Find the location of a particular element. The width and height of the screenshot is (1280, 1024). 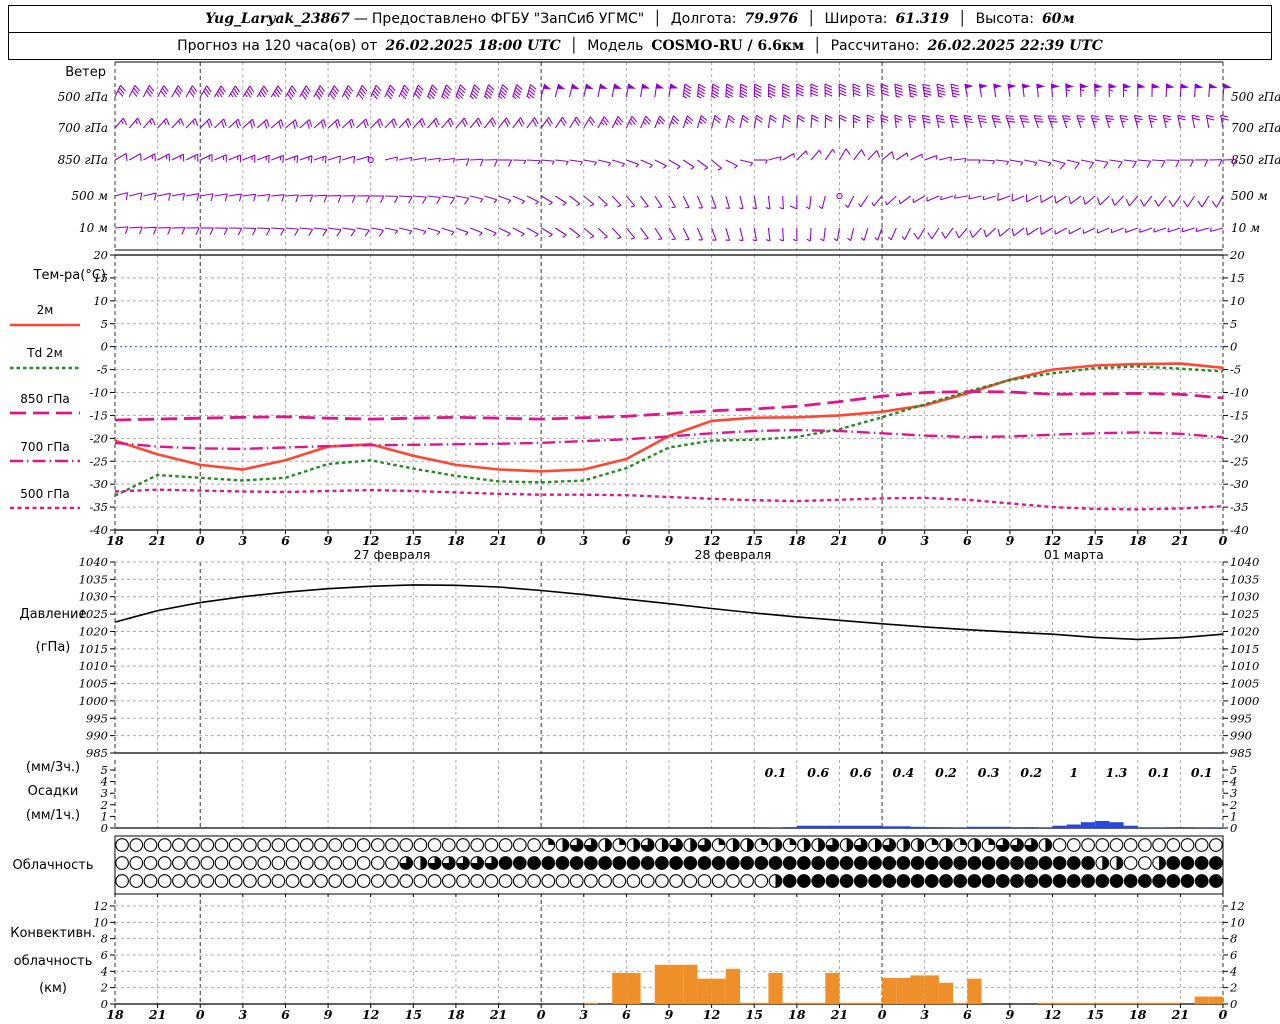

svg-text: 28 февраля is located at coordinates (733, 554).